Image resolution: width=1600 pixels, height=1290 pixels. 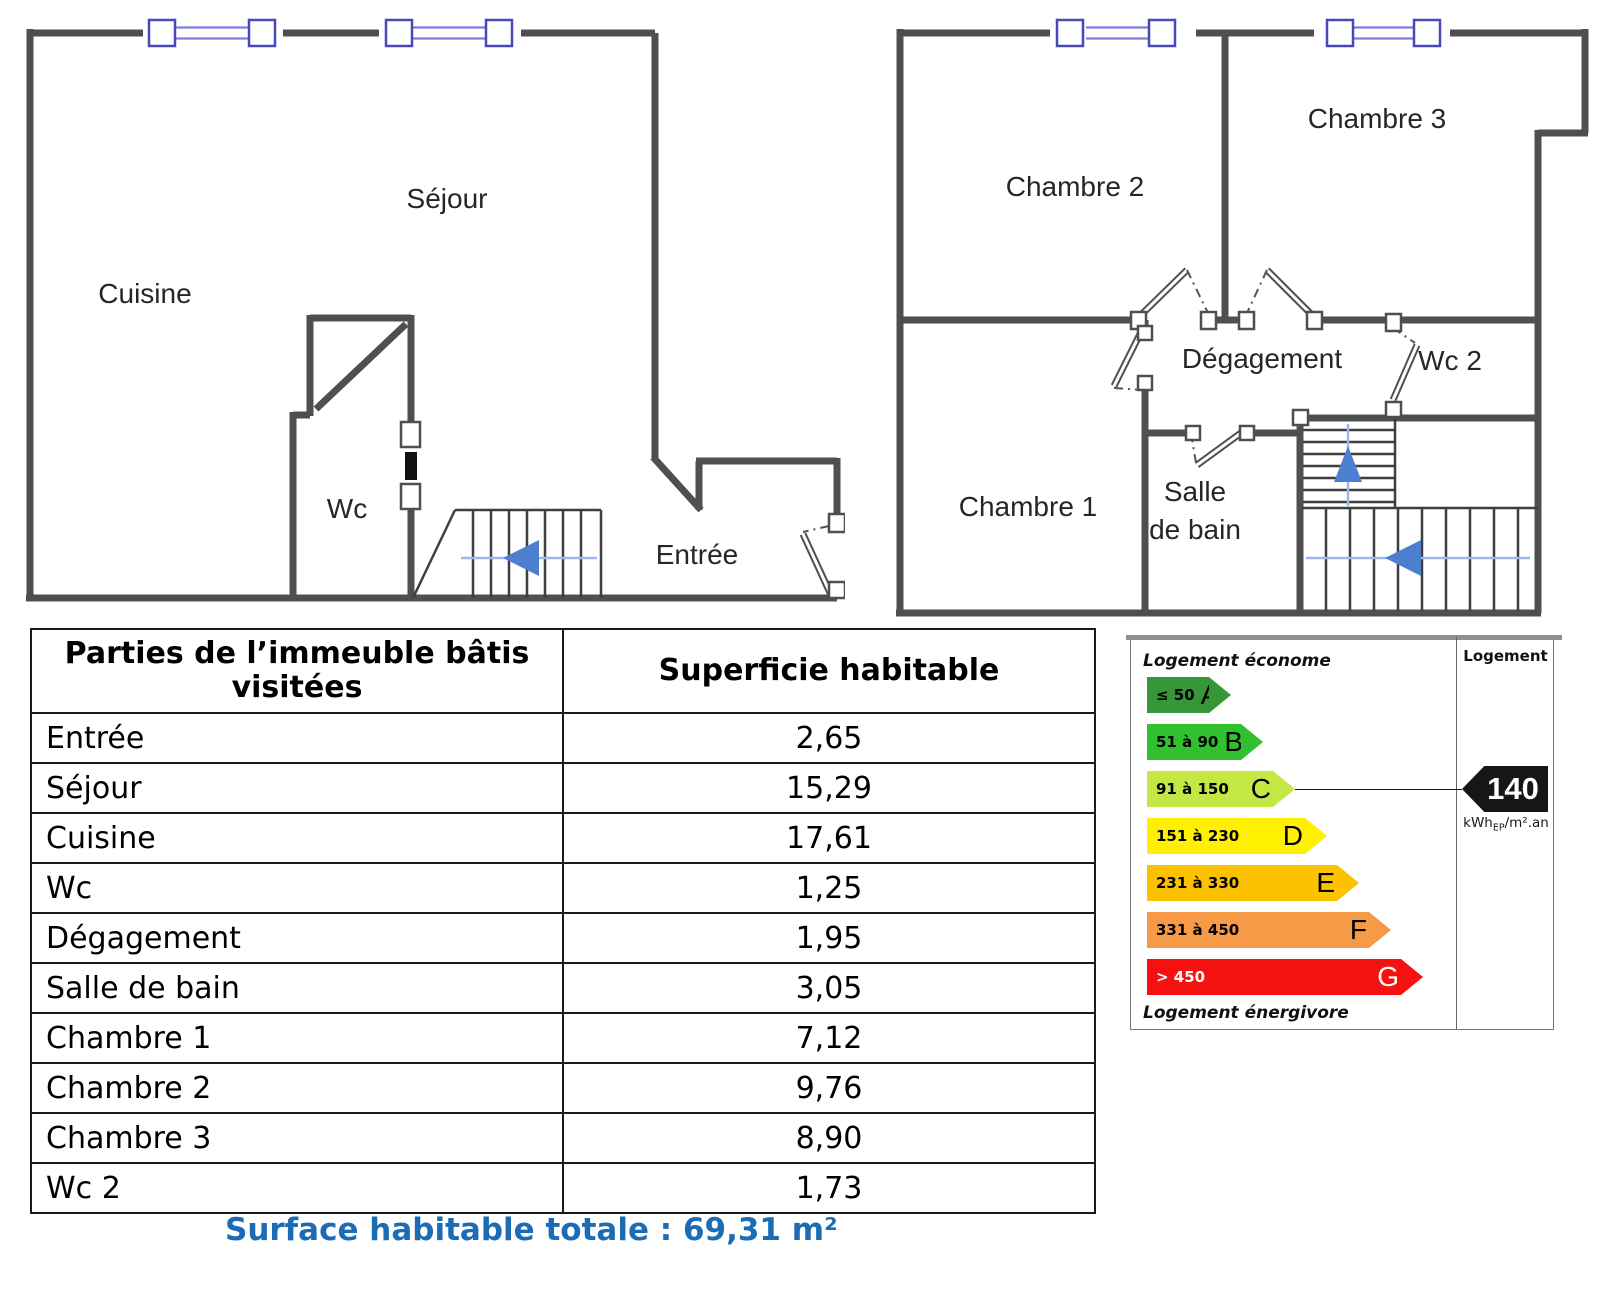 I want to click on area-value-cell: 1,25, so click(x=829, y=888).